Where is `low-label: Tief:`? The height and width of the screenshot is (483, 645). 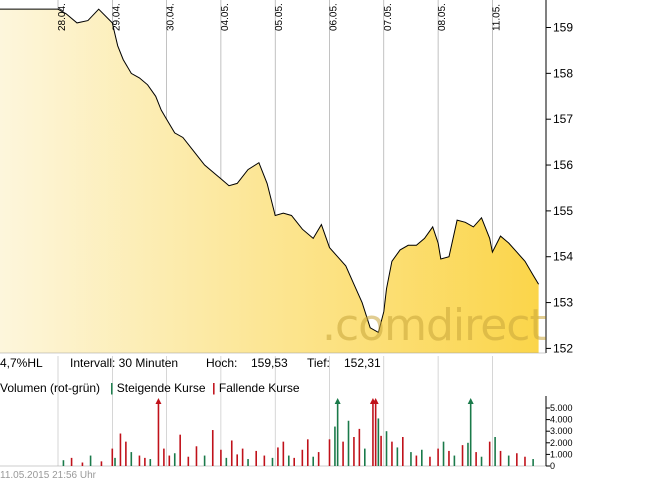 low-label: Tief: is located at coordinates (318, 363).